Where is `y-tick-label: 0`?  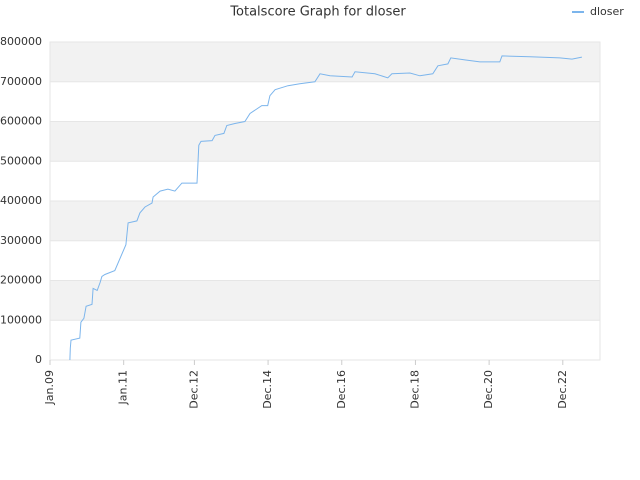 y-tick-label: 0 is located at coordinates (38, 359).